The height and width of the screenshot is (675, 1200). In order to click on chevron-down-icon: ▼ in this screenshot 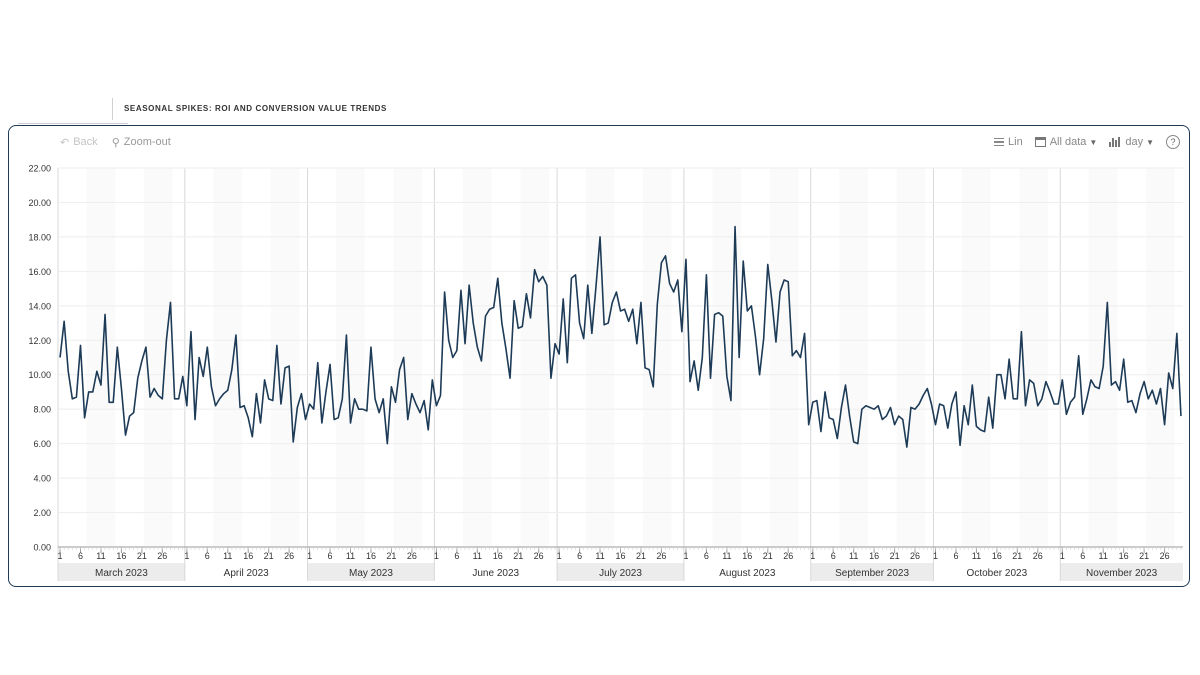, I will do `click(1150, 142)`.